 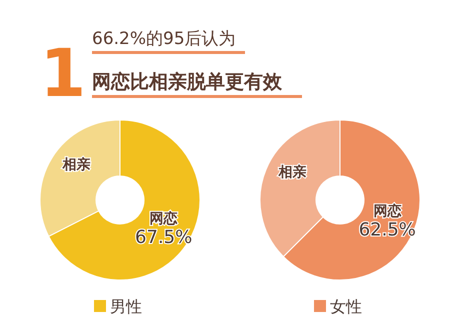 What do you see at coordinates (346, 306) in the screenshot?
I see `legend-label: 女性` at bounding box center [346, 306].